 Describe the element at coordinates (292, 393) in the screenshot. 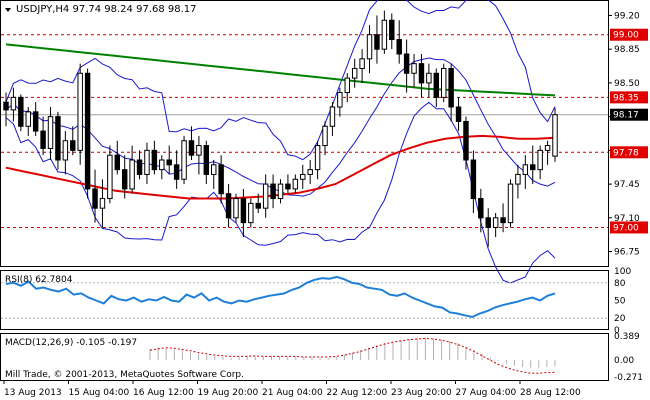

I see `x-tick-label: 21 Aug 04:00` at that location.